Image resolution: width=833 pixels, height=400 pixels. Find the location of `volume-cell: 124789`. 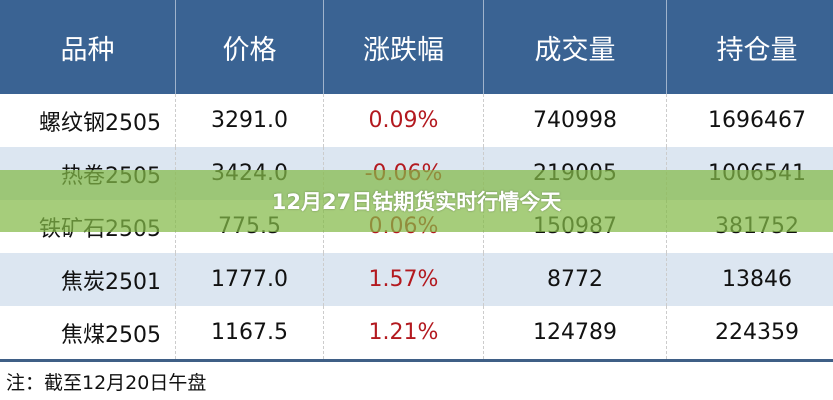

volume-cell: 124789 is located at coordinates (575, 332).